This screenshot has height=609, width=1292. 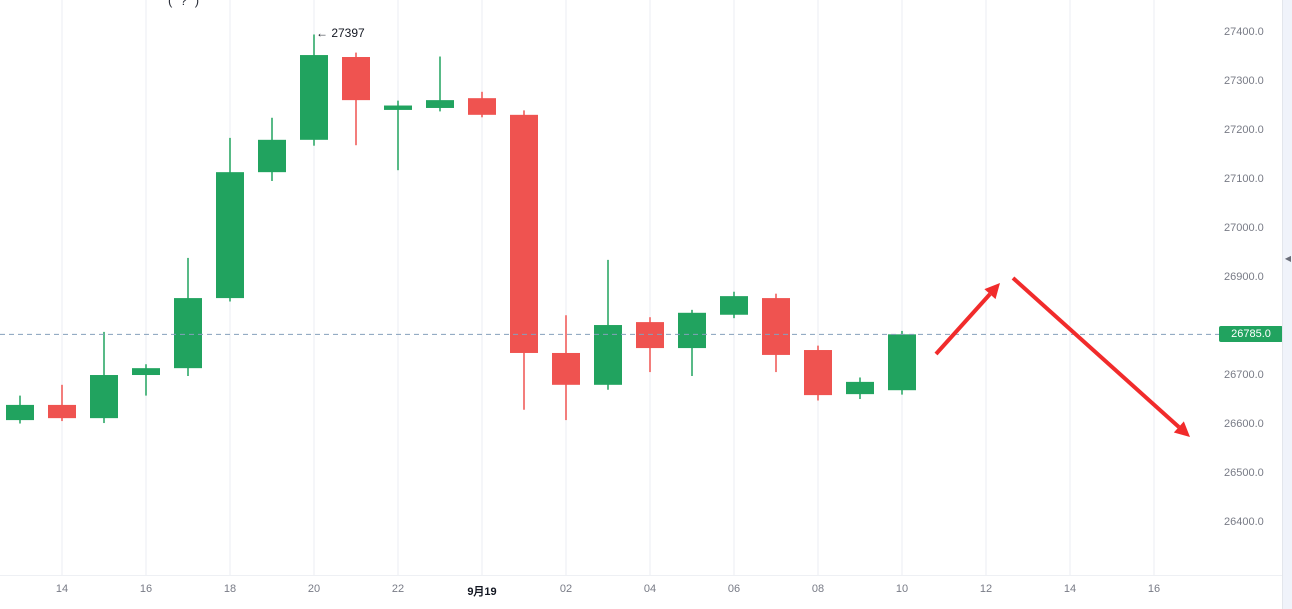 I want to click on high-price-note: ← 27397, so click(x=340, y=33).